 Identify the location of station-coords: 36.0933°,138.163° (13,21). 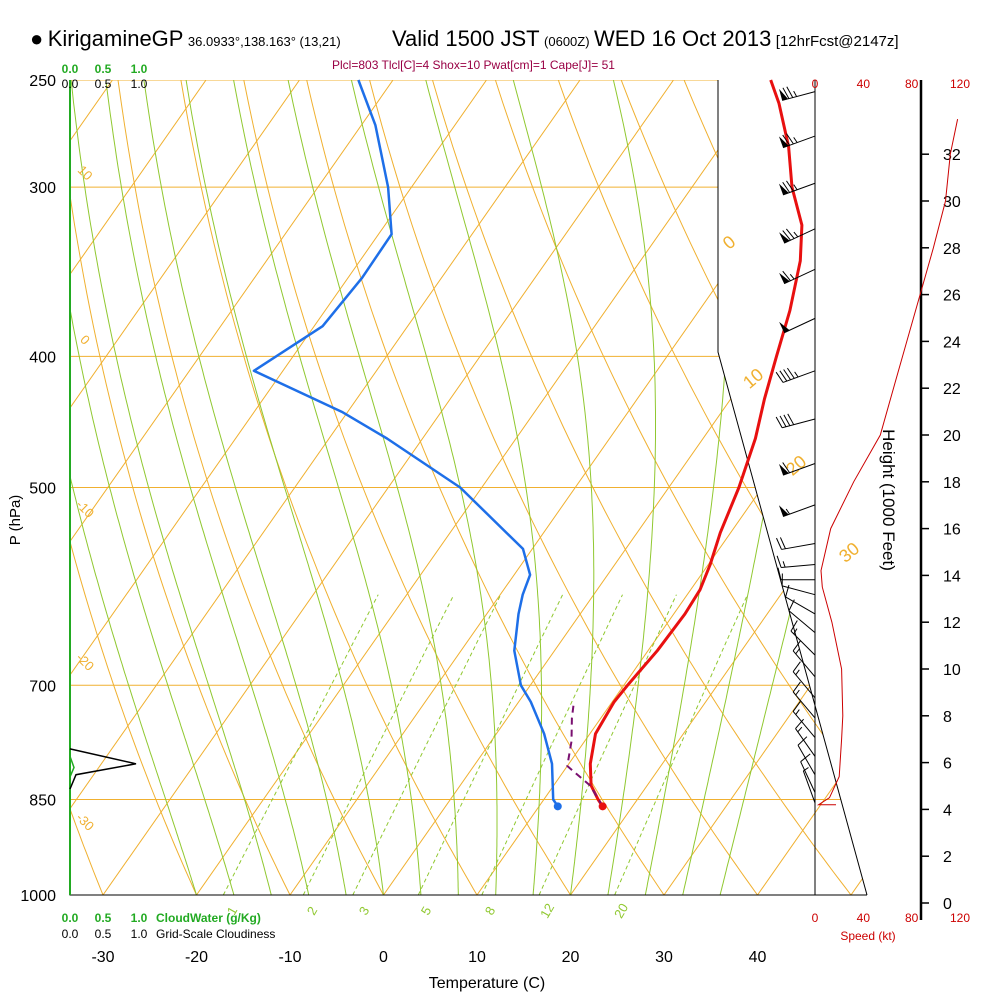
(264, 41).